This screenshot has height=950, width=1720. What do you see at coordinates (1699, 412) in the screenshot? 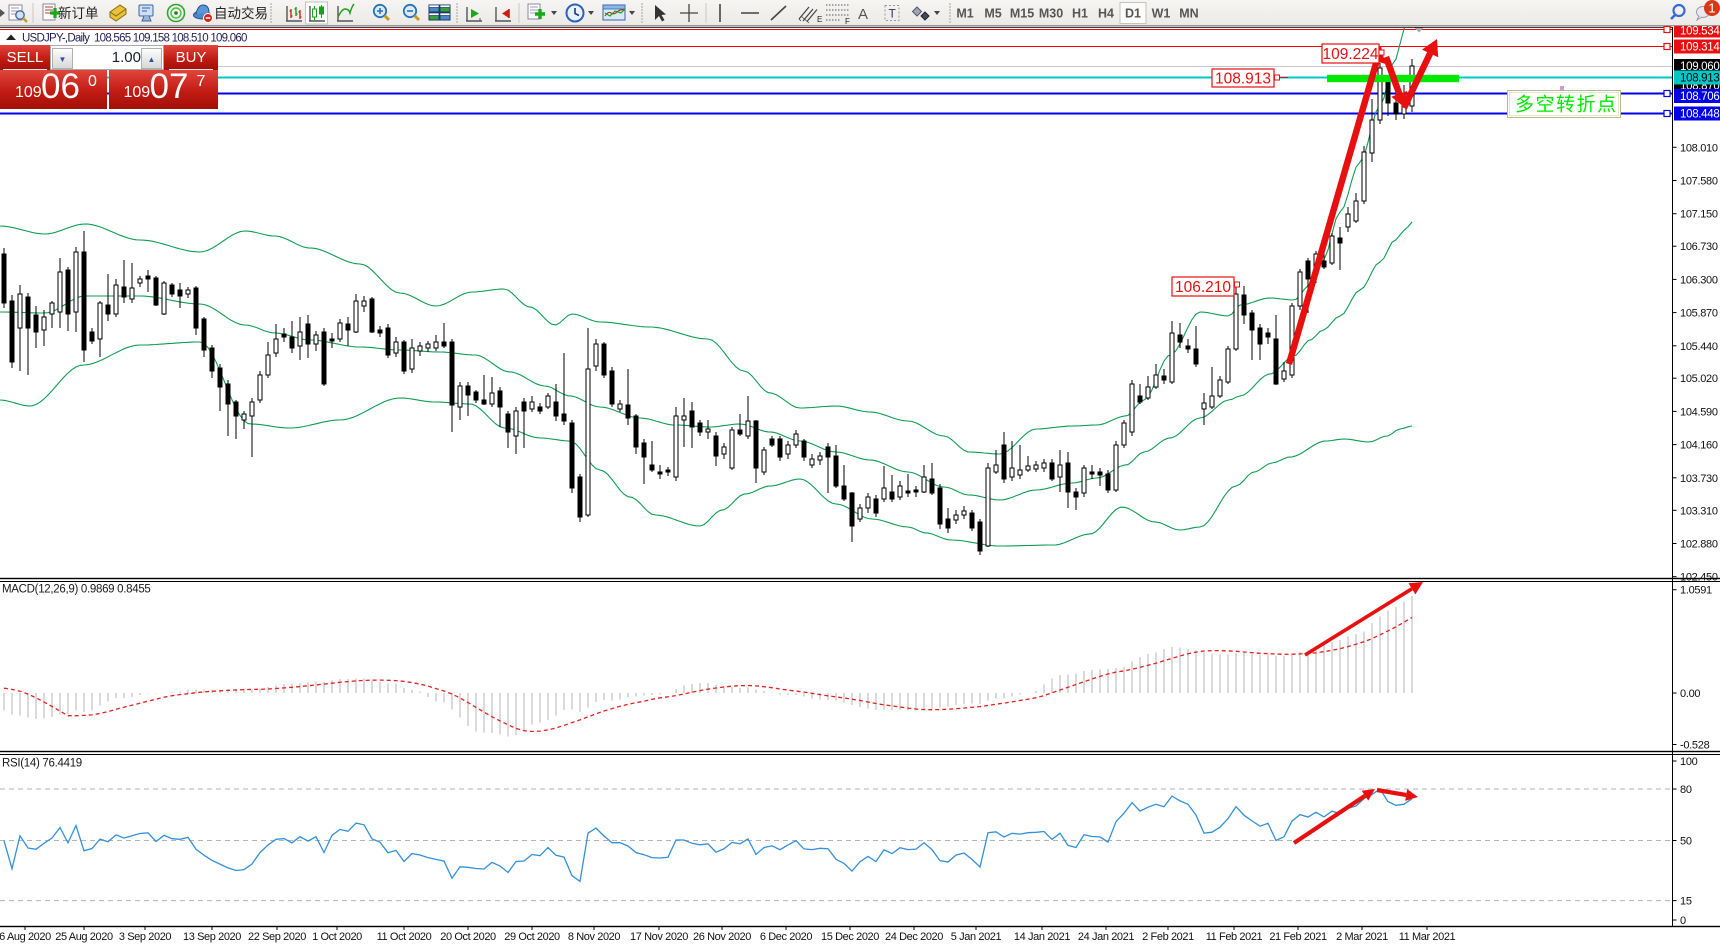
I see `svg-text: 104.590` at bounding box center [1699, 412].